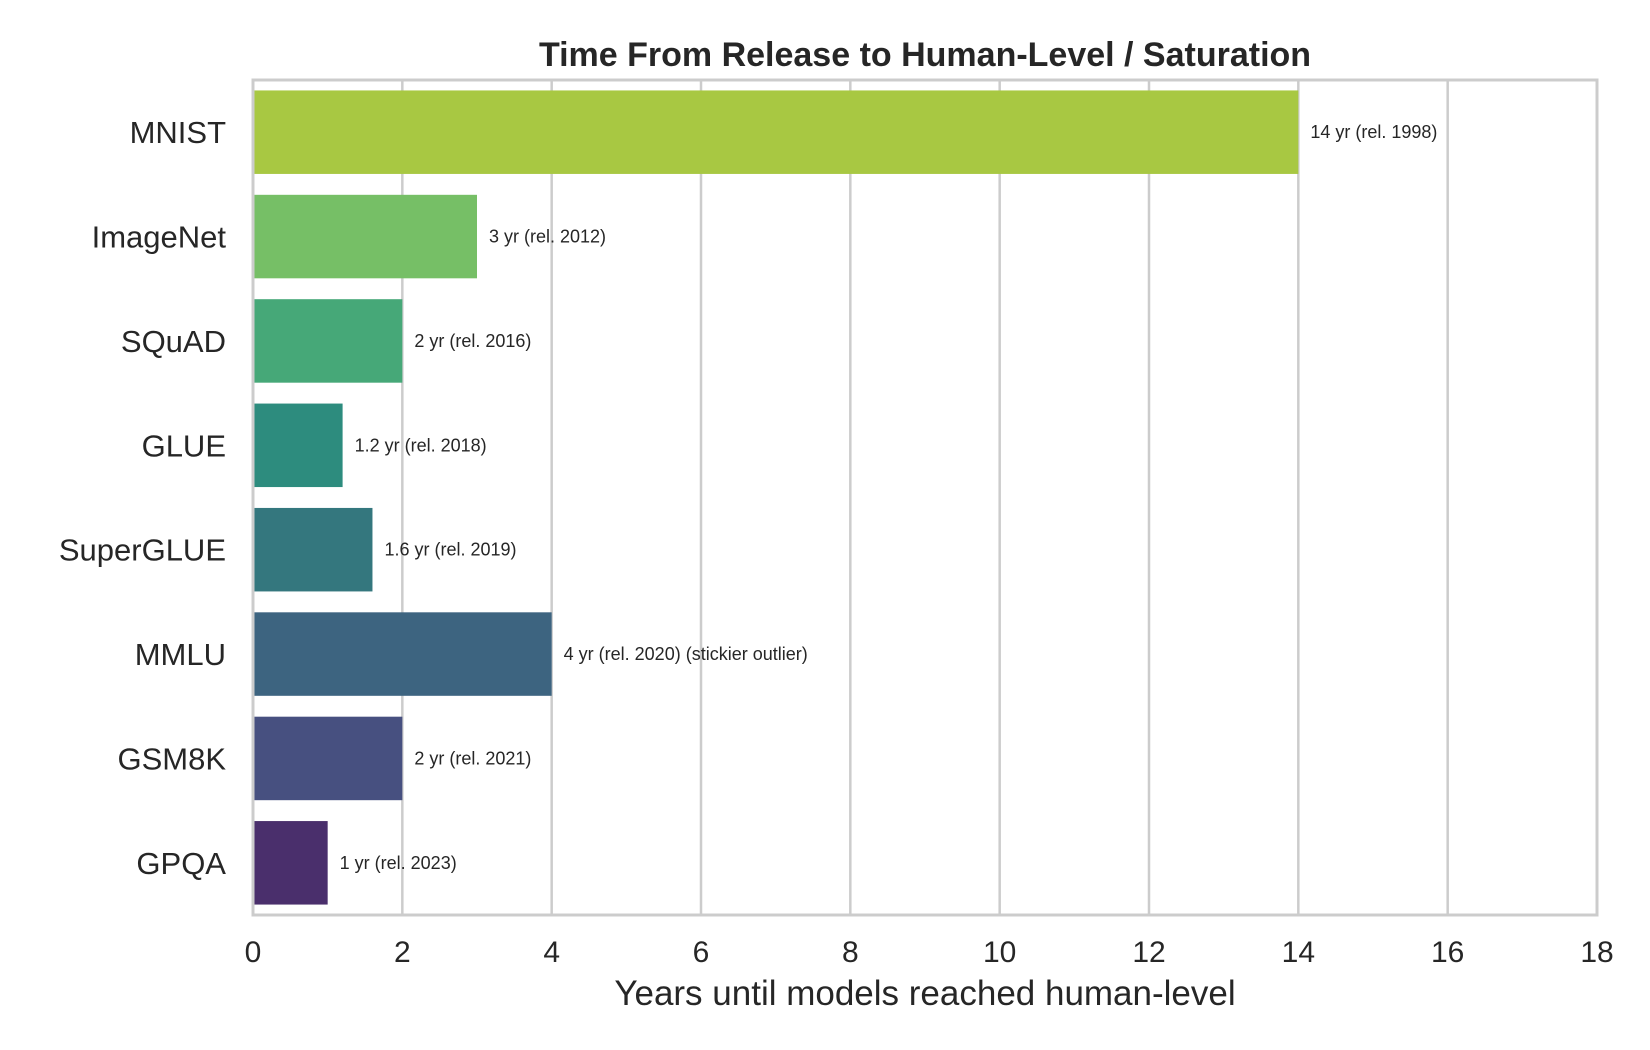  I want to click on x-tick-label: 12, so click(1148, 952).